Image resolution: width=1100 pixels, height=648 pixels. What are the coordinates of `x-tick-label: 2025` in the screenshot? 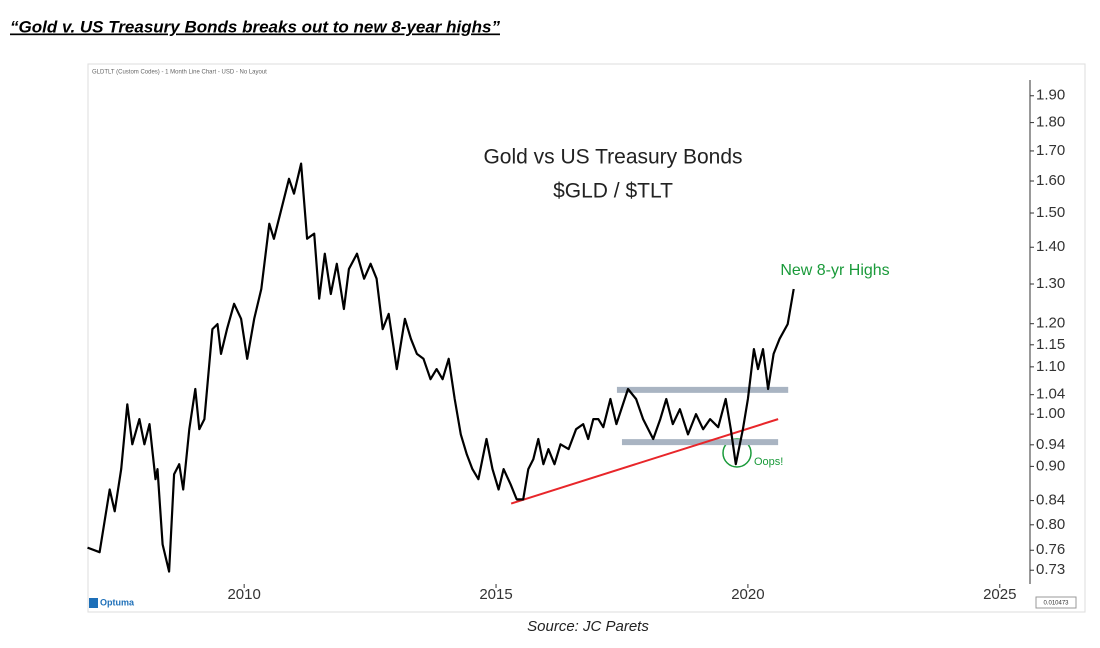 It's located at (999, 594).